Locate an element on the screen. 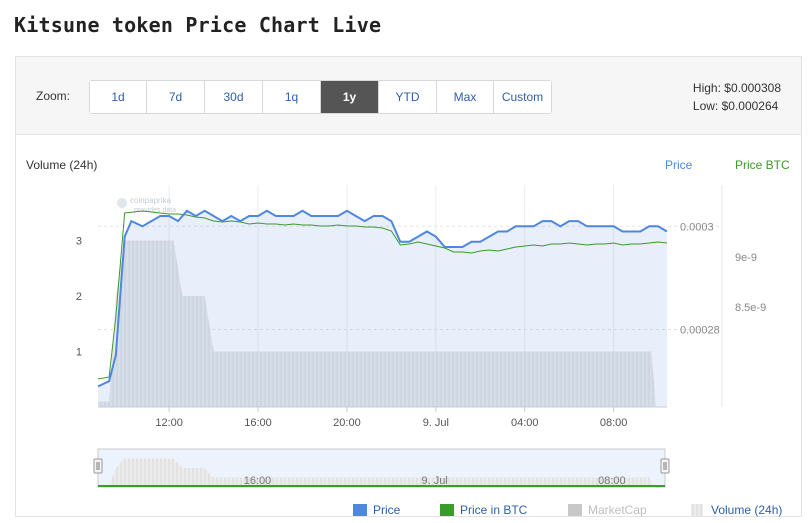 The height and width of the screenshot is (523, 812). volume-tick-label-0: 1 is located at coordinates (79, 353).